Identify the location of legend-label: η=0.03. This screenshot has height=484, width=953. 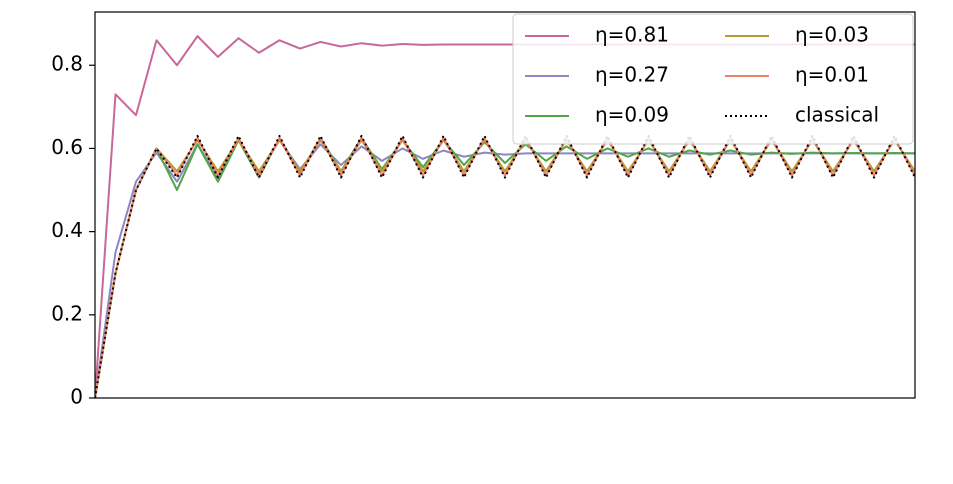
(832, 35).